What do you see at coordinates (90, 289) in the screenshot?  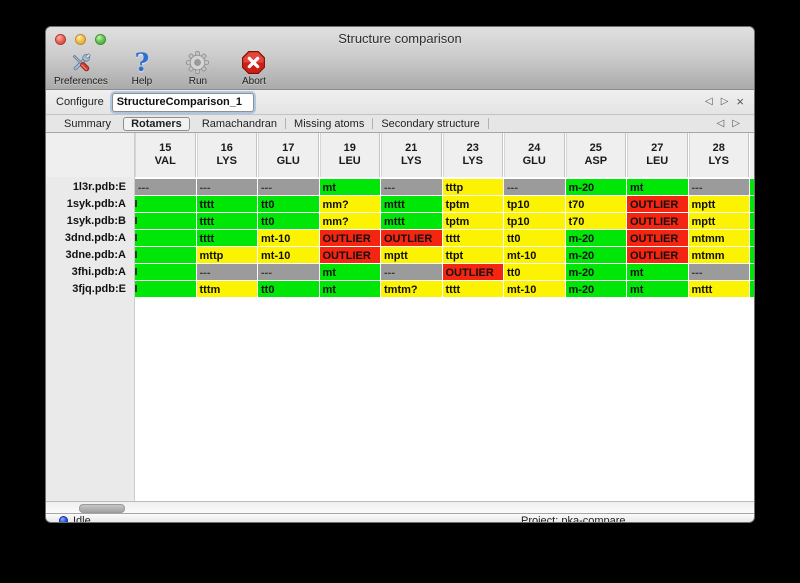 I see `row-label: 3fjq.pdb:E` at bounding box center [90, 289].